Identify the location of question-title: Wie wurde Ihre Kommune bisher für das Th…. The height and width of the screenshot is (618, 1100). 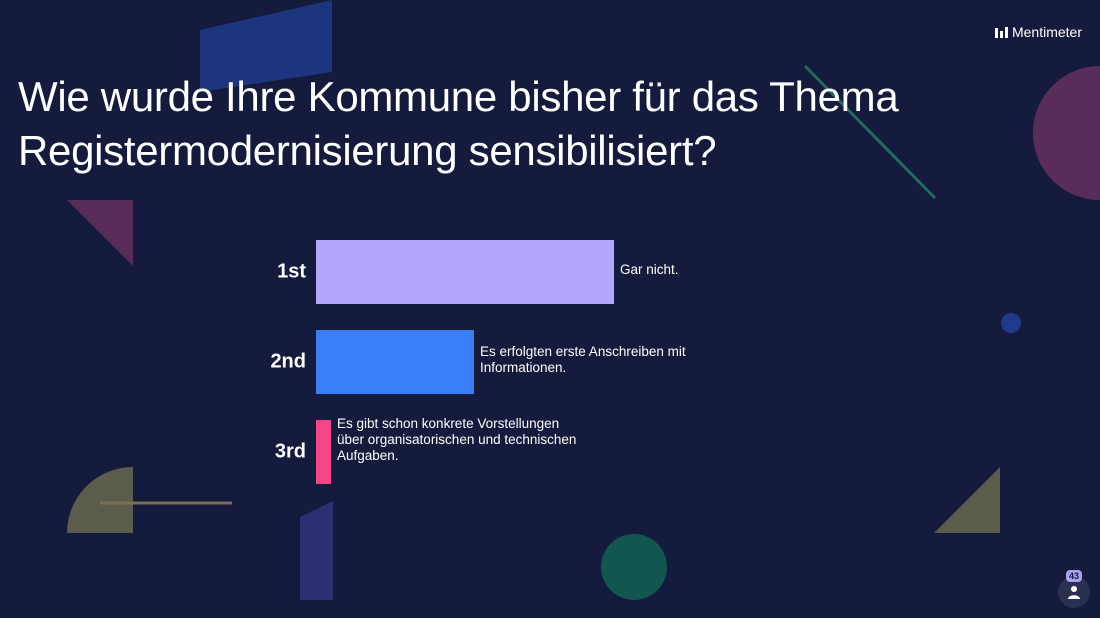
(458, 123).